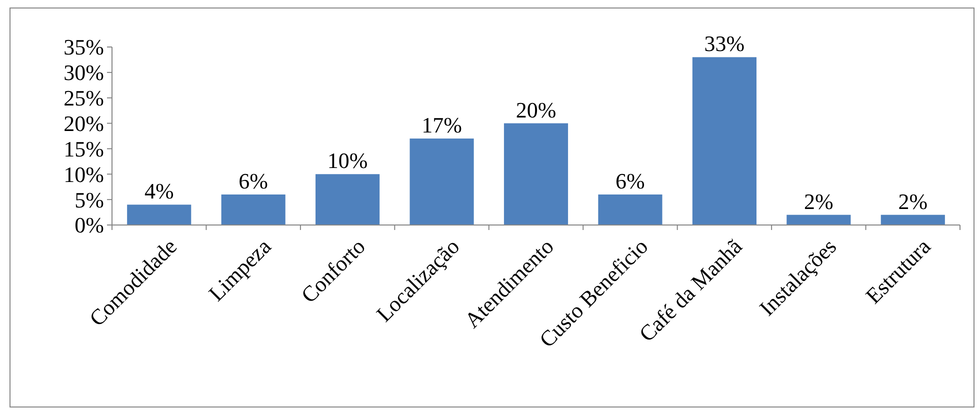 The image size is (978, 411). Describe the element at coordinates (89, 225) in the screenshot. I see `y-tick-label: 0%` at that location.